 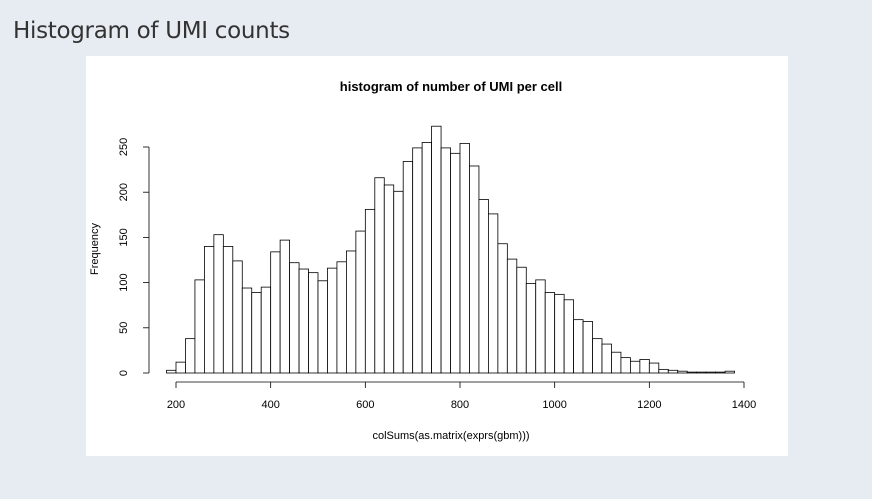 What do you see at coordinates (461, 396) in the screenshot?
I see `x-axis: 200 400 600 800 1000 1200 1400` at bounding box center [461, 396].